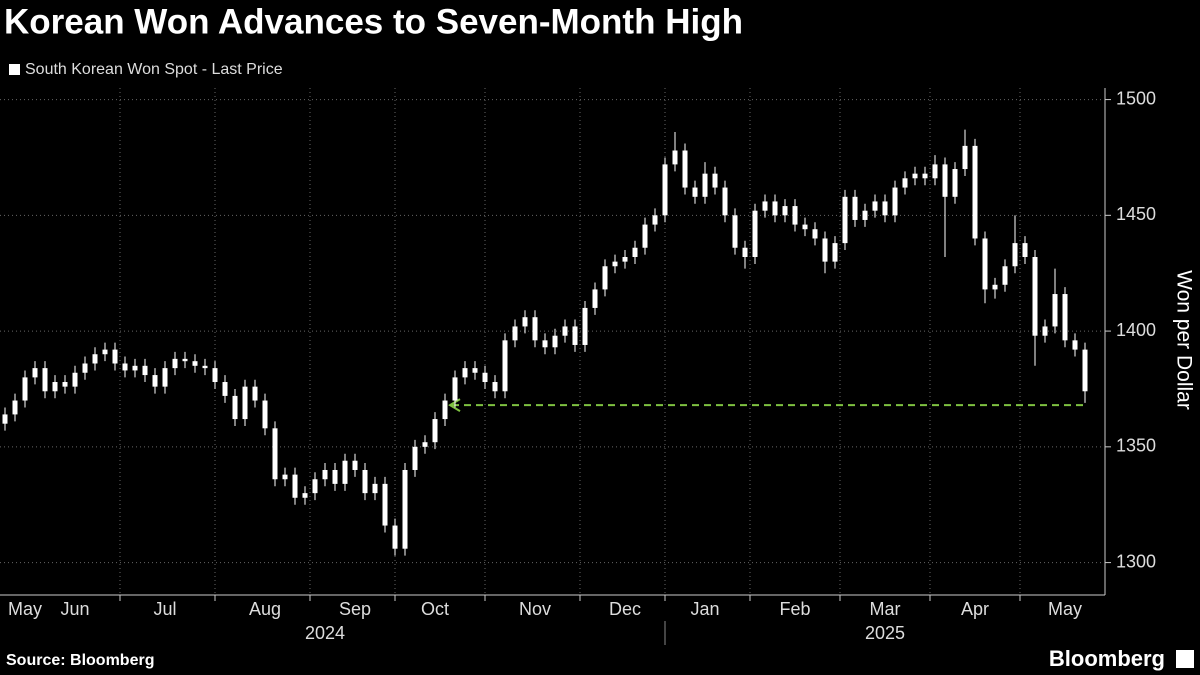  Describe the element at coordinates (1107, 658) in the screenshot. I see `brand: Bloomberg` at that location.